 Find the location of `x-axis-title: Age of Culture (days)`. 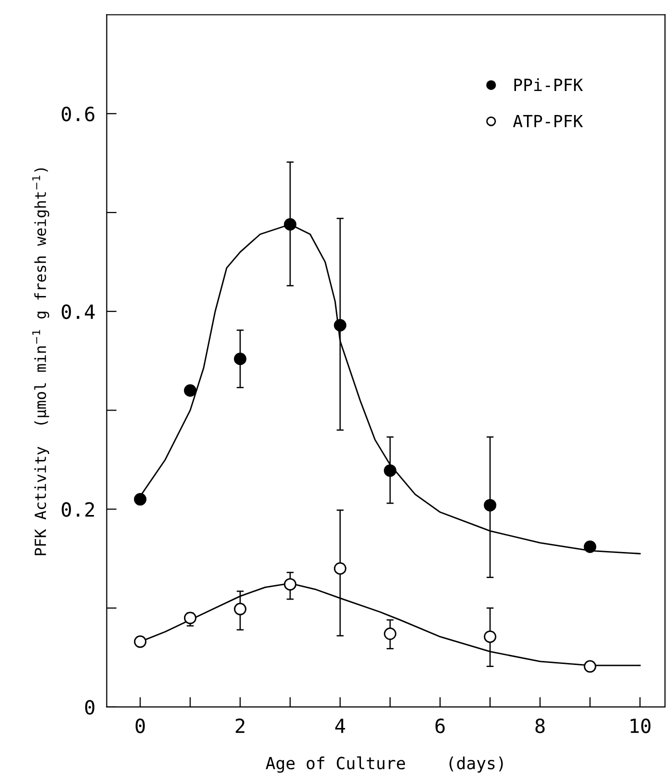

x-axis-title: Age of Culture (days) is located at coordinates (384, 764).